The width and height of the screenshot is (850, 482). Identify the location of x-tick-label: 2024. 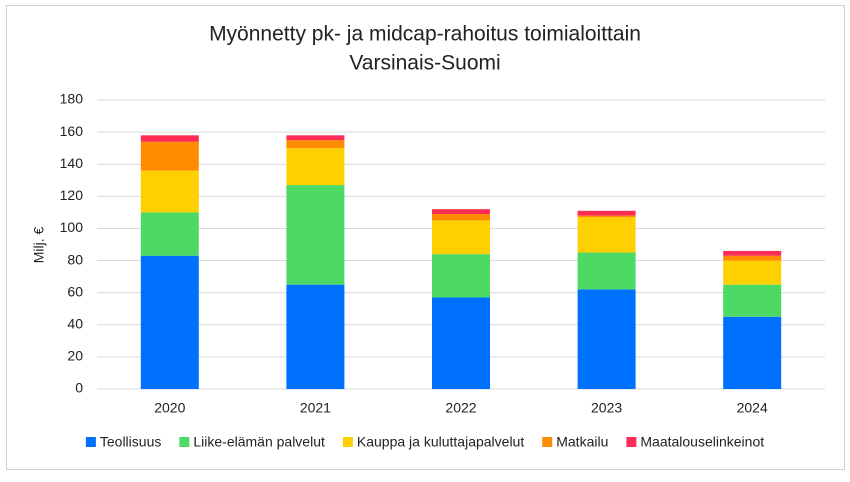
(752, 408).